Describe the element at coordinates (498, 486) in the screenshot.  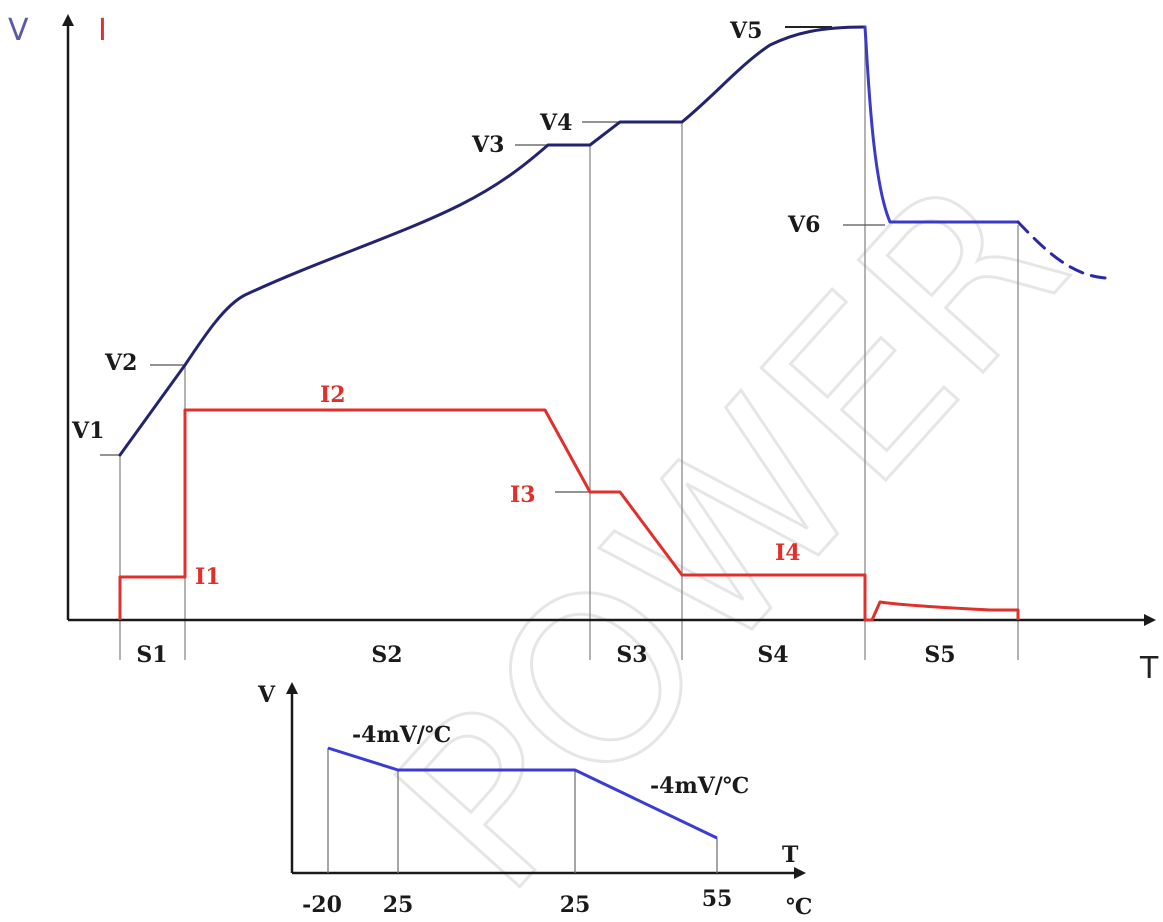
I see `current-level-labels: I1 I2 I3 I4` at that location.